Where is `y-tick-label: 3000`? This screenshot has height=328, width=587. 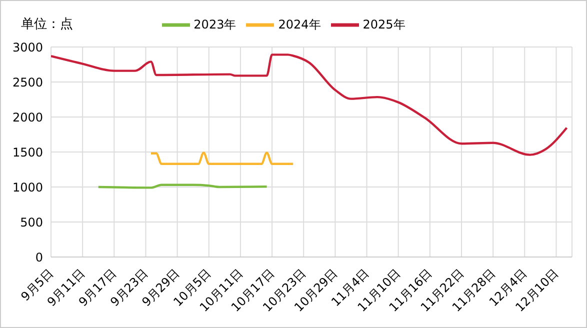
y-tick-label: 3000 is located at coordinates (27, 47).